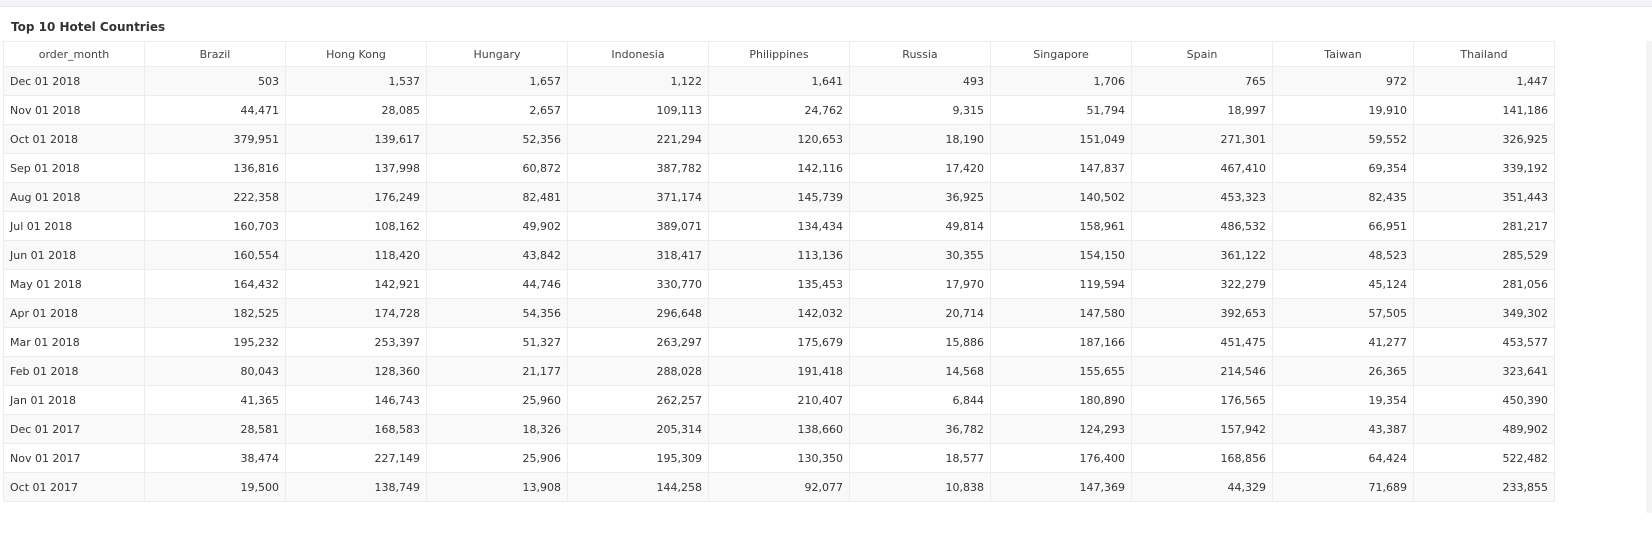 The height and width of the screenshot is (550, 1652). Describe the element at coordinates (1343, 400) in the screenshot. I see `table-cell: 19,354` at that location.